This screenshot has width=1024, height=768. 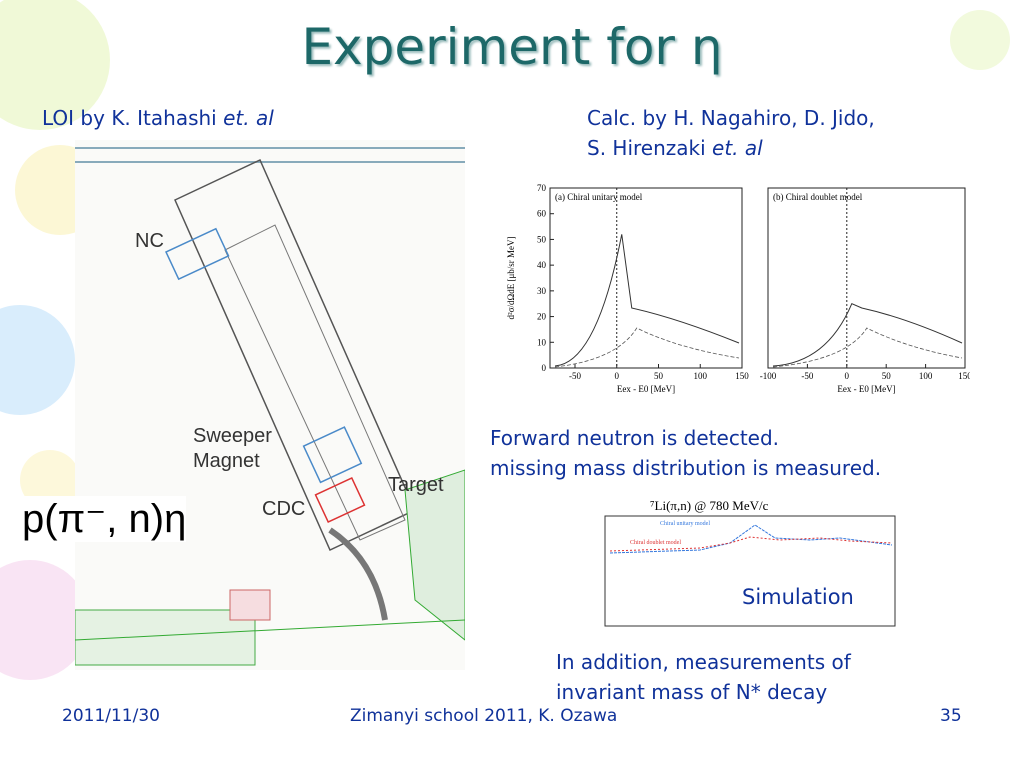 I want to click on addition-note: In addition, measurements of, so click(x=703, y=662).